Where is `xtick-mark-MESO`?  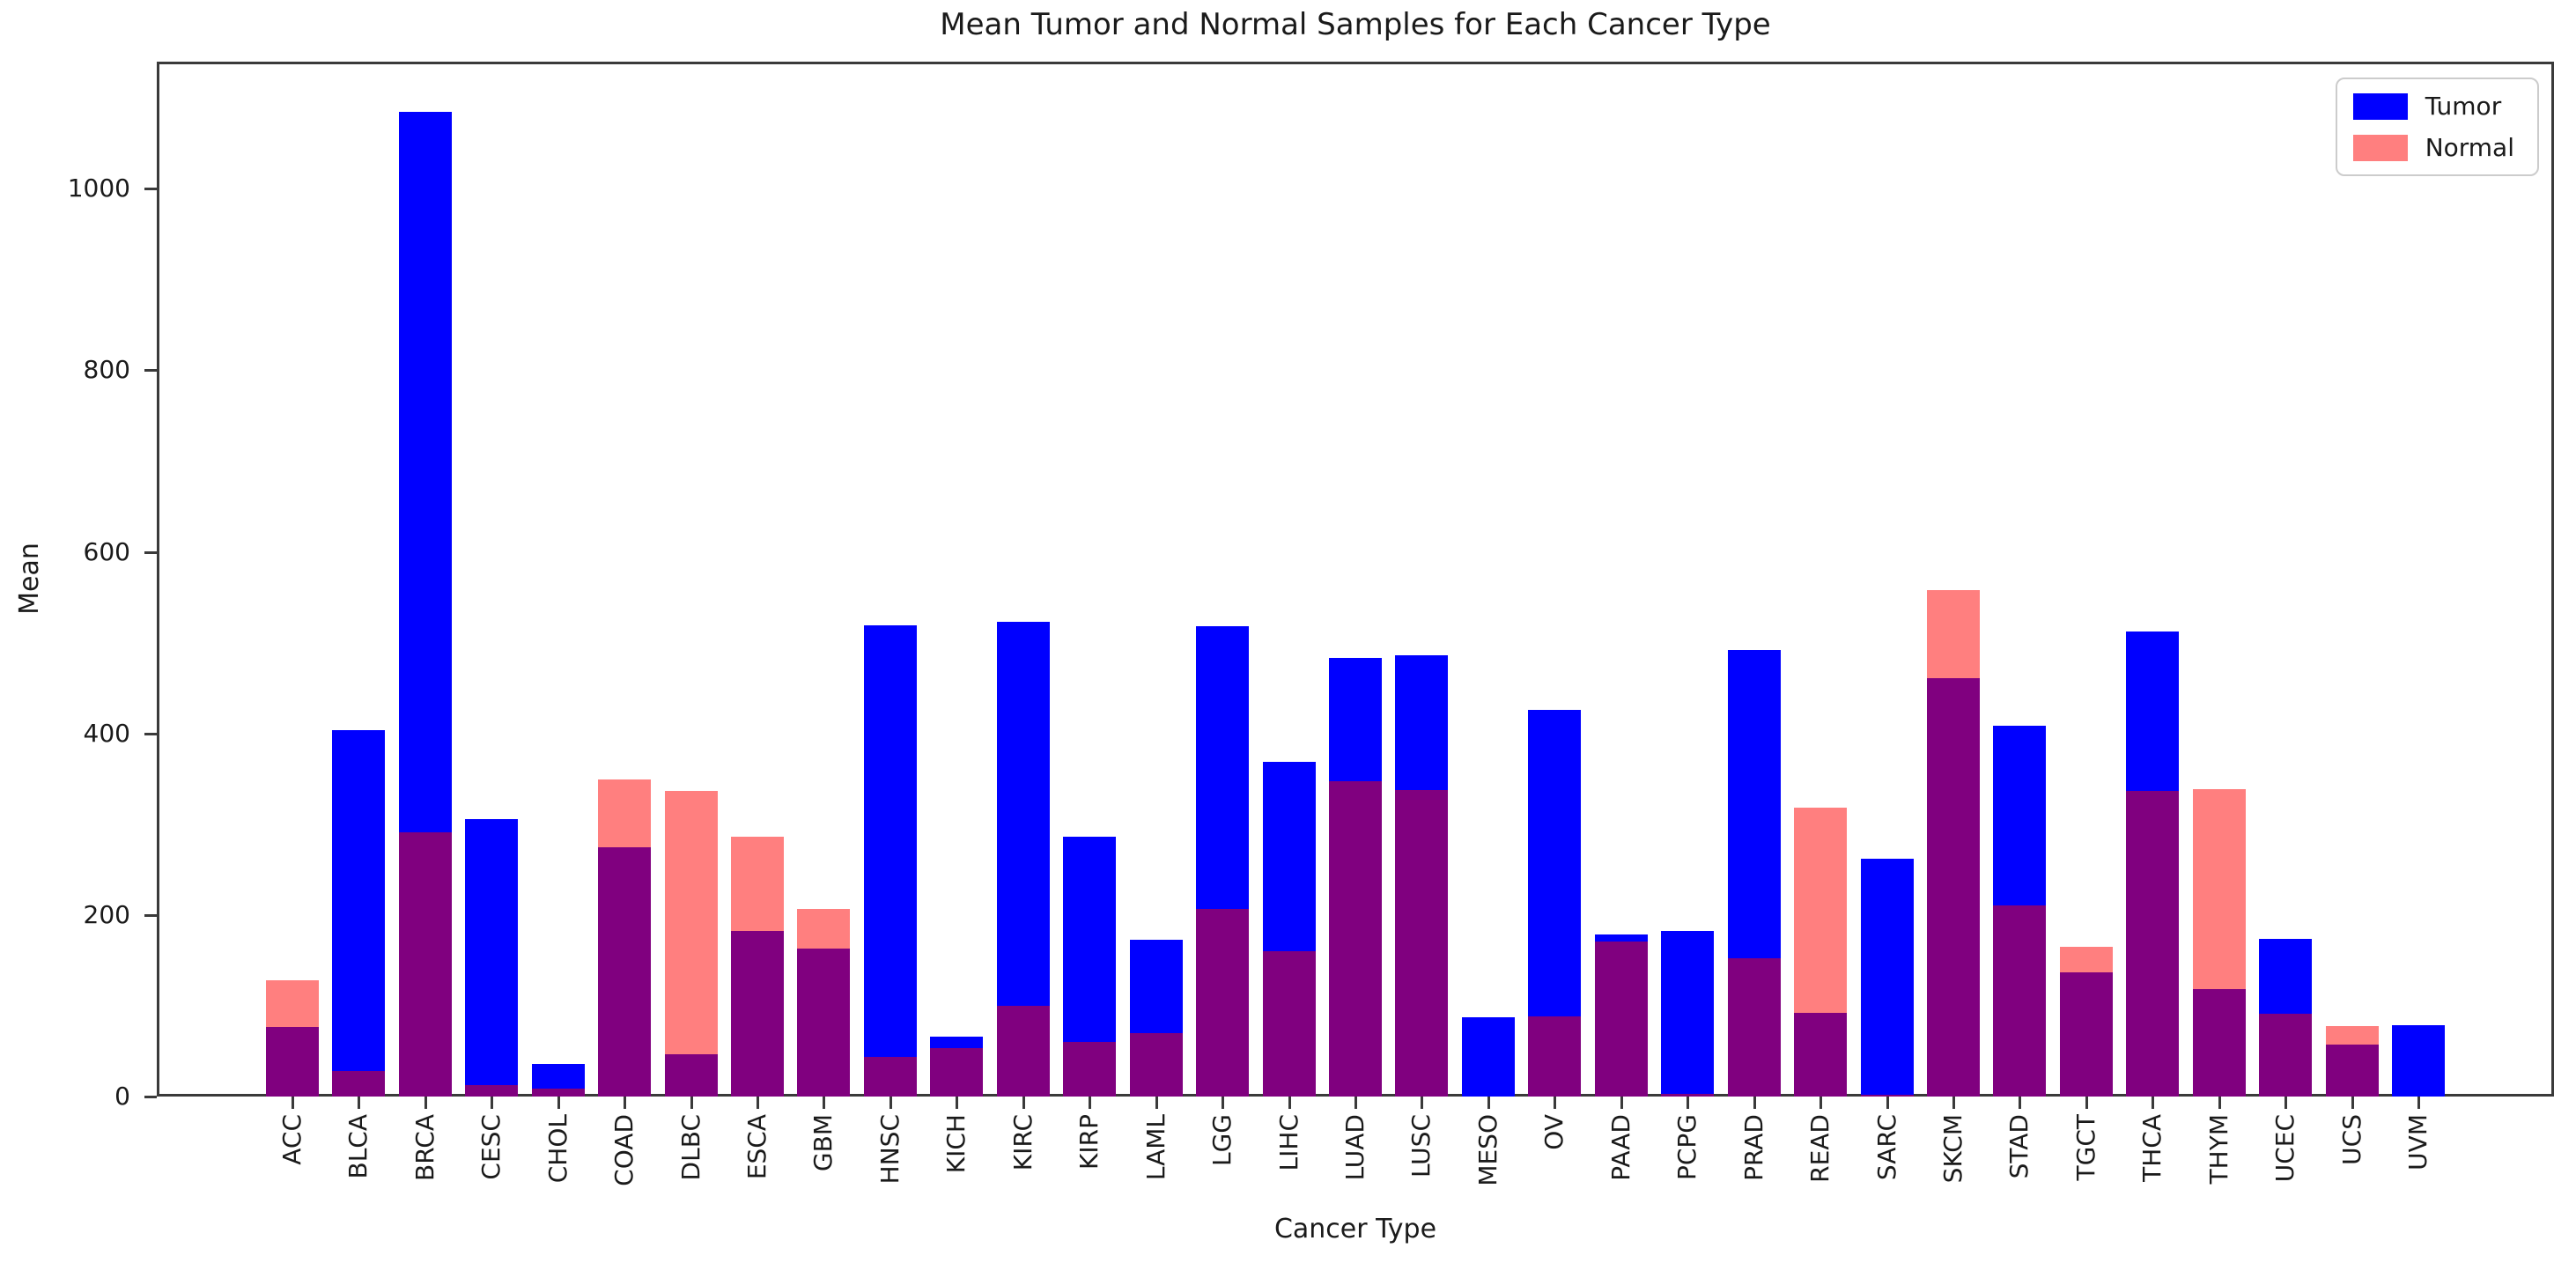
xtick-mark-MESO is located at coordinates (1488, 1103).